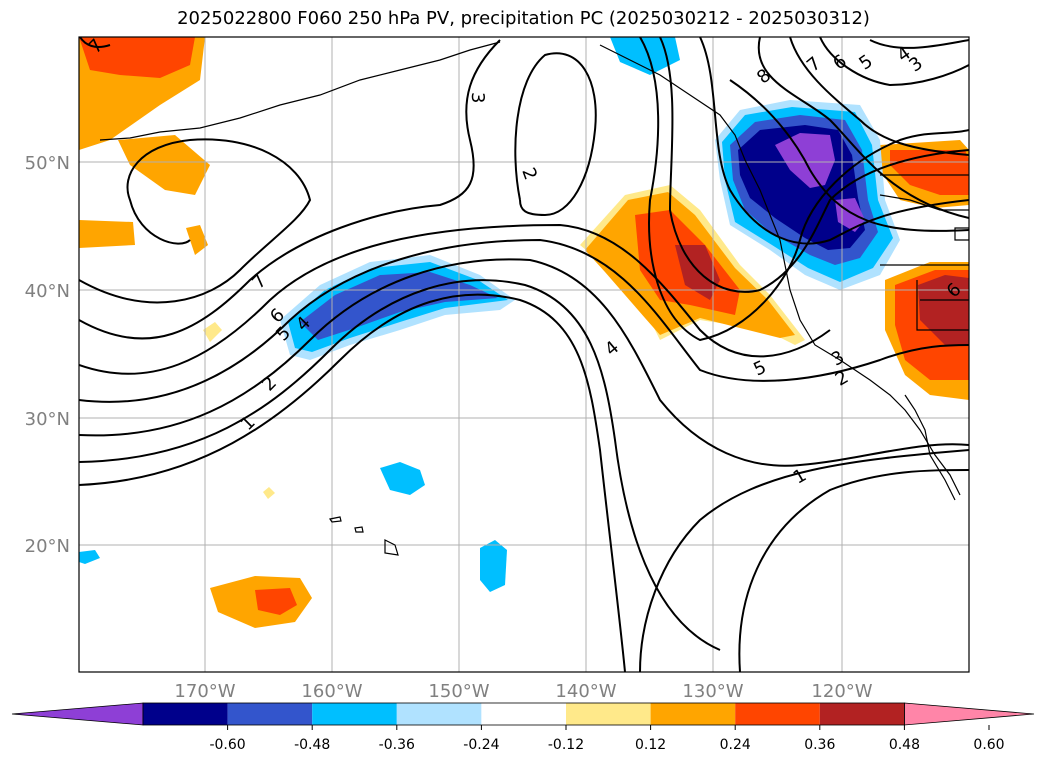 The height and width of the screenshot is (765, 1047). What do you see at coordinates (819, 745) in the screenshot?
I see `colorbar-tick-label: 0.36` at bounding box center [819, 745].